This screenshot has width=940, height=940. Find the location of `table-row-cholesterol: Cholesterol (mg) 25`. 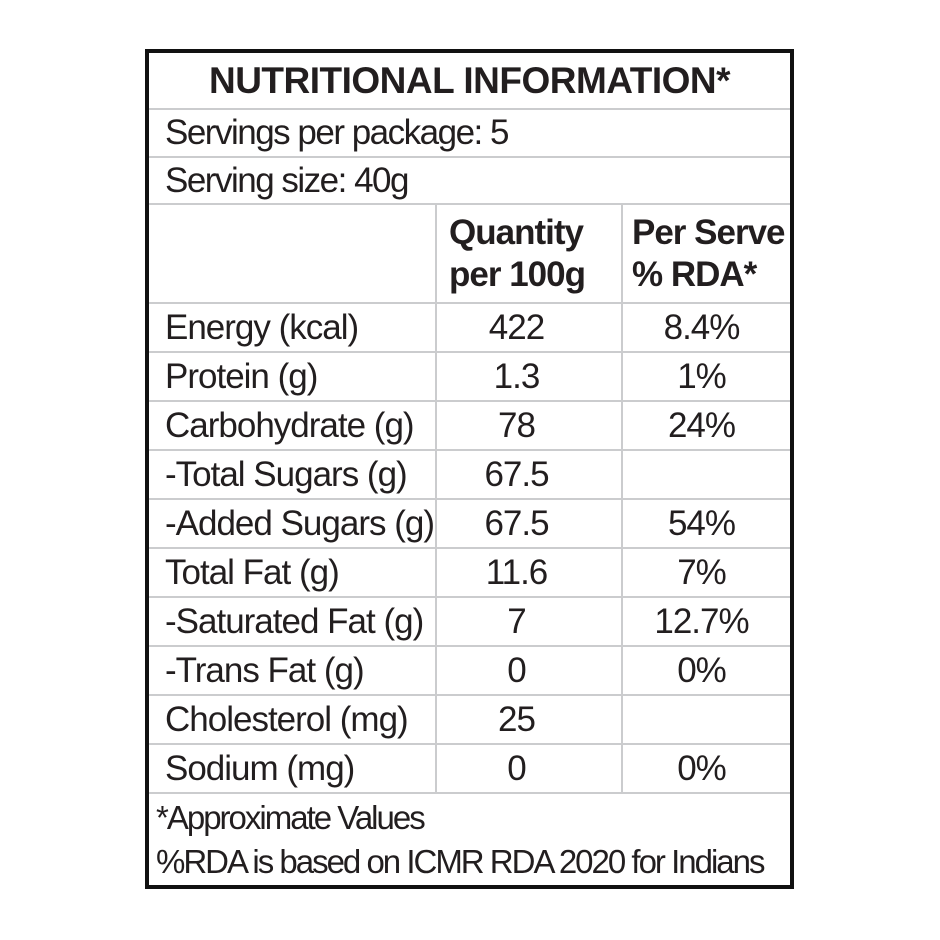

table-row-cholesterol: Cholesterol (mg) 25 is located at coordinates (469, 718).